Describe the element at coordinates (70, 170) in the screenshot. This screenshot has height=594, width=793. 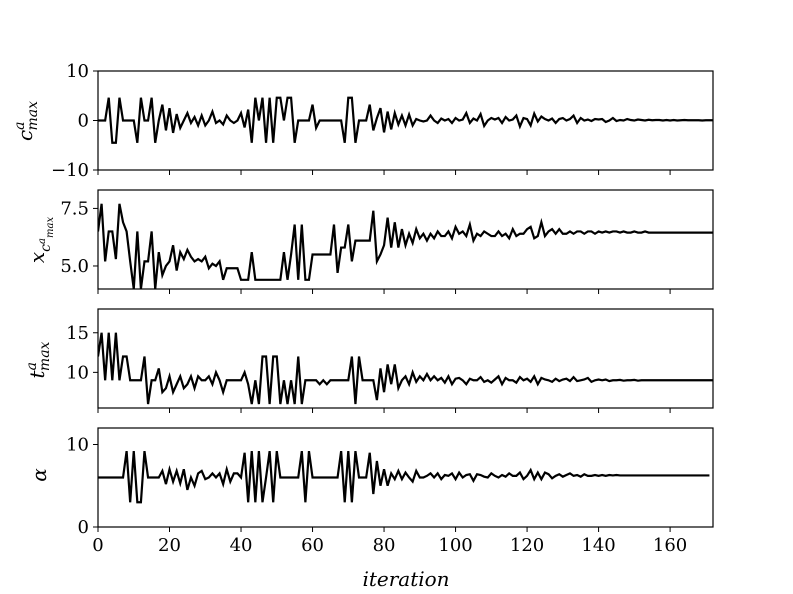
I see `y-tick-label: −10` at that location.